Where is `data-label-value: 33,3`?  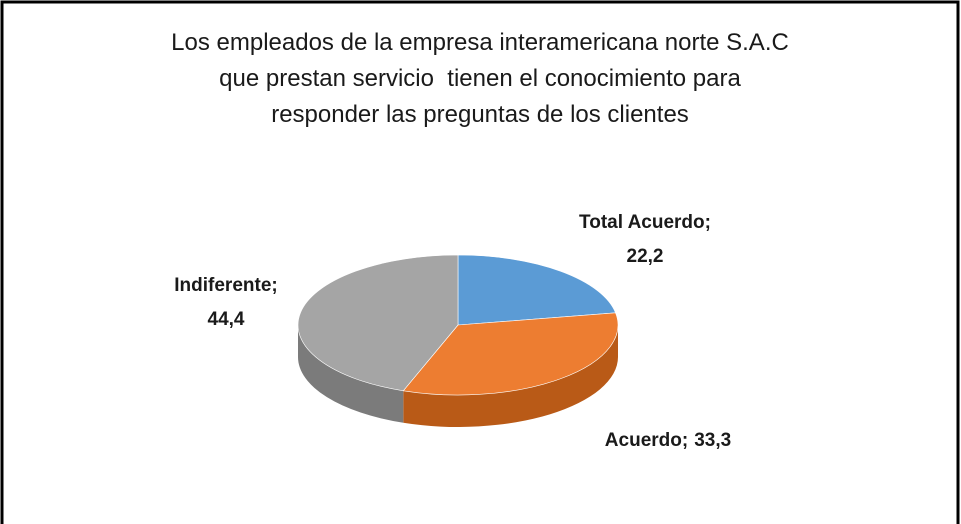
data-label-value: 33,3 is located at coordinates (712, 440).